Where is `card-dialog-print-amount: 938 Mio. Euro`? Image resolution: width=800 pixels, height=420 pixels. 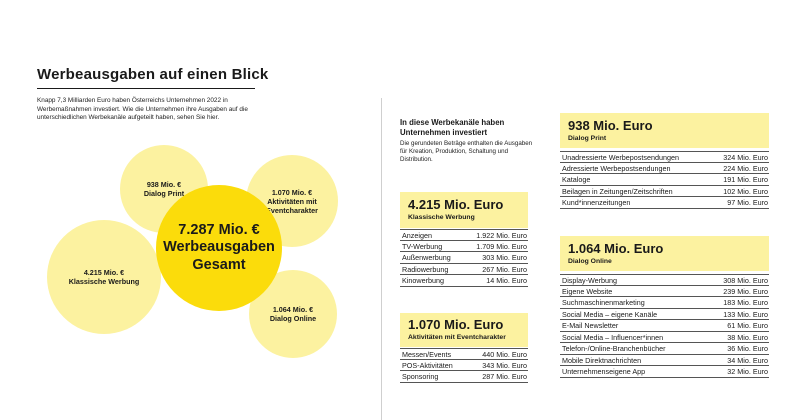 card-dialog-print-amount: 938 Mio. Euro is located at coordinates (610, 125).